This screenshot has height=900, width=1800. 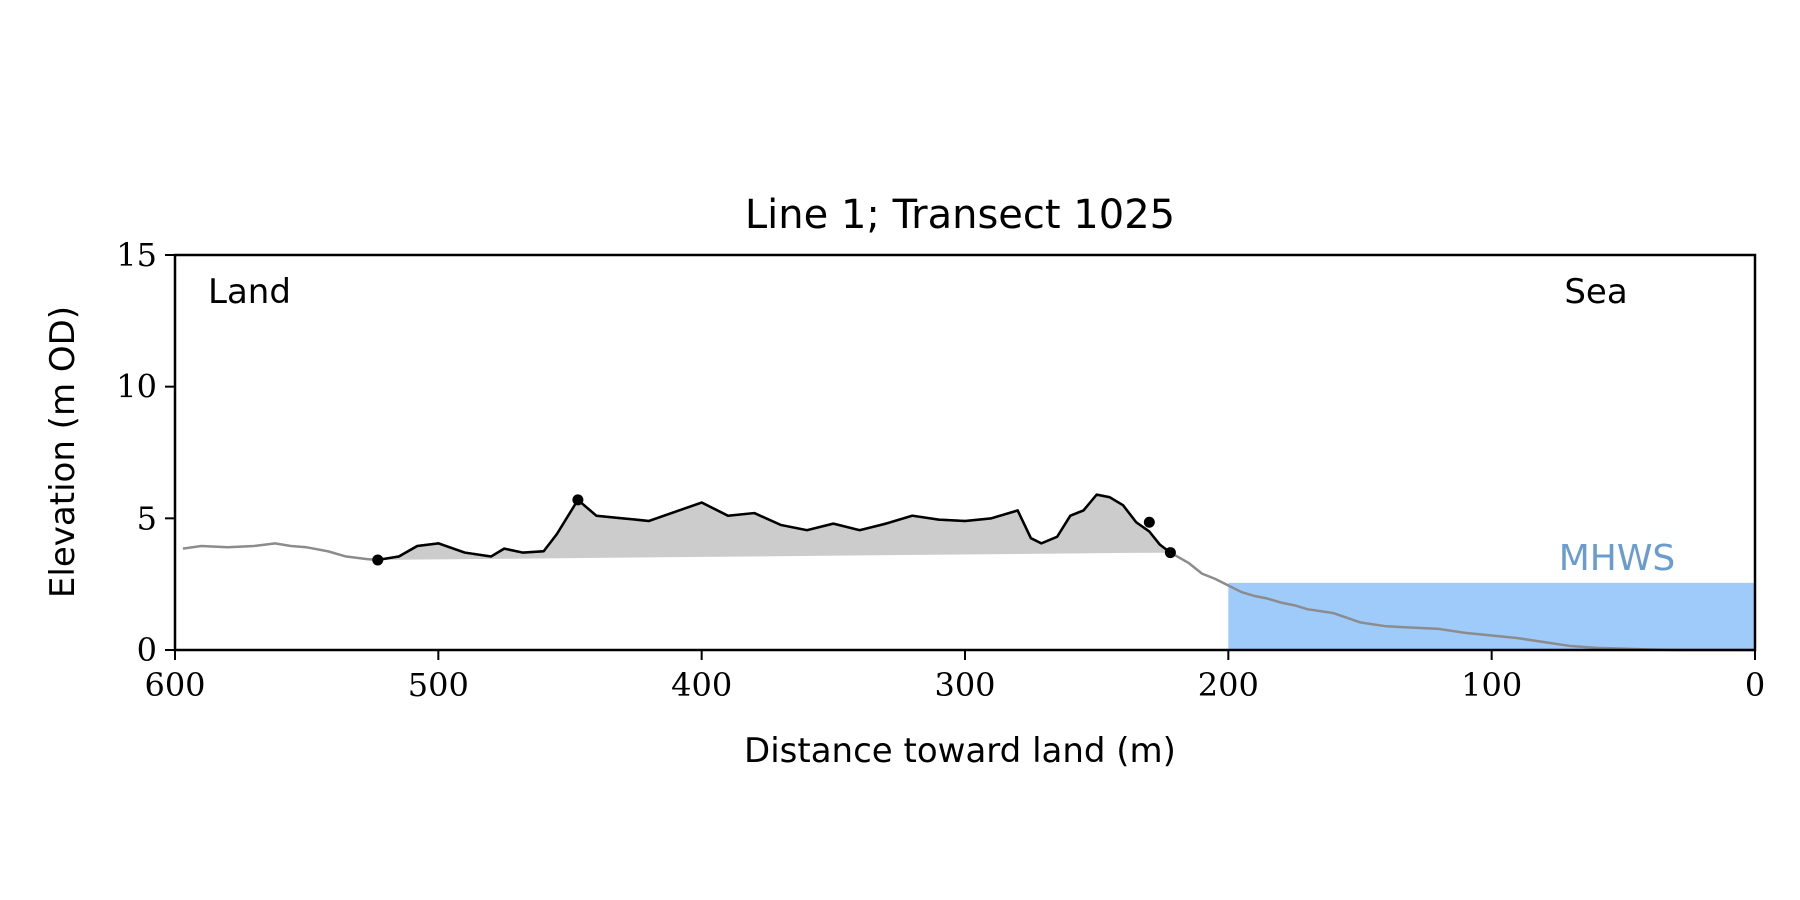 I want to click on y-tick-label: 0, so click(x=147, y=650).